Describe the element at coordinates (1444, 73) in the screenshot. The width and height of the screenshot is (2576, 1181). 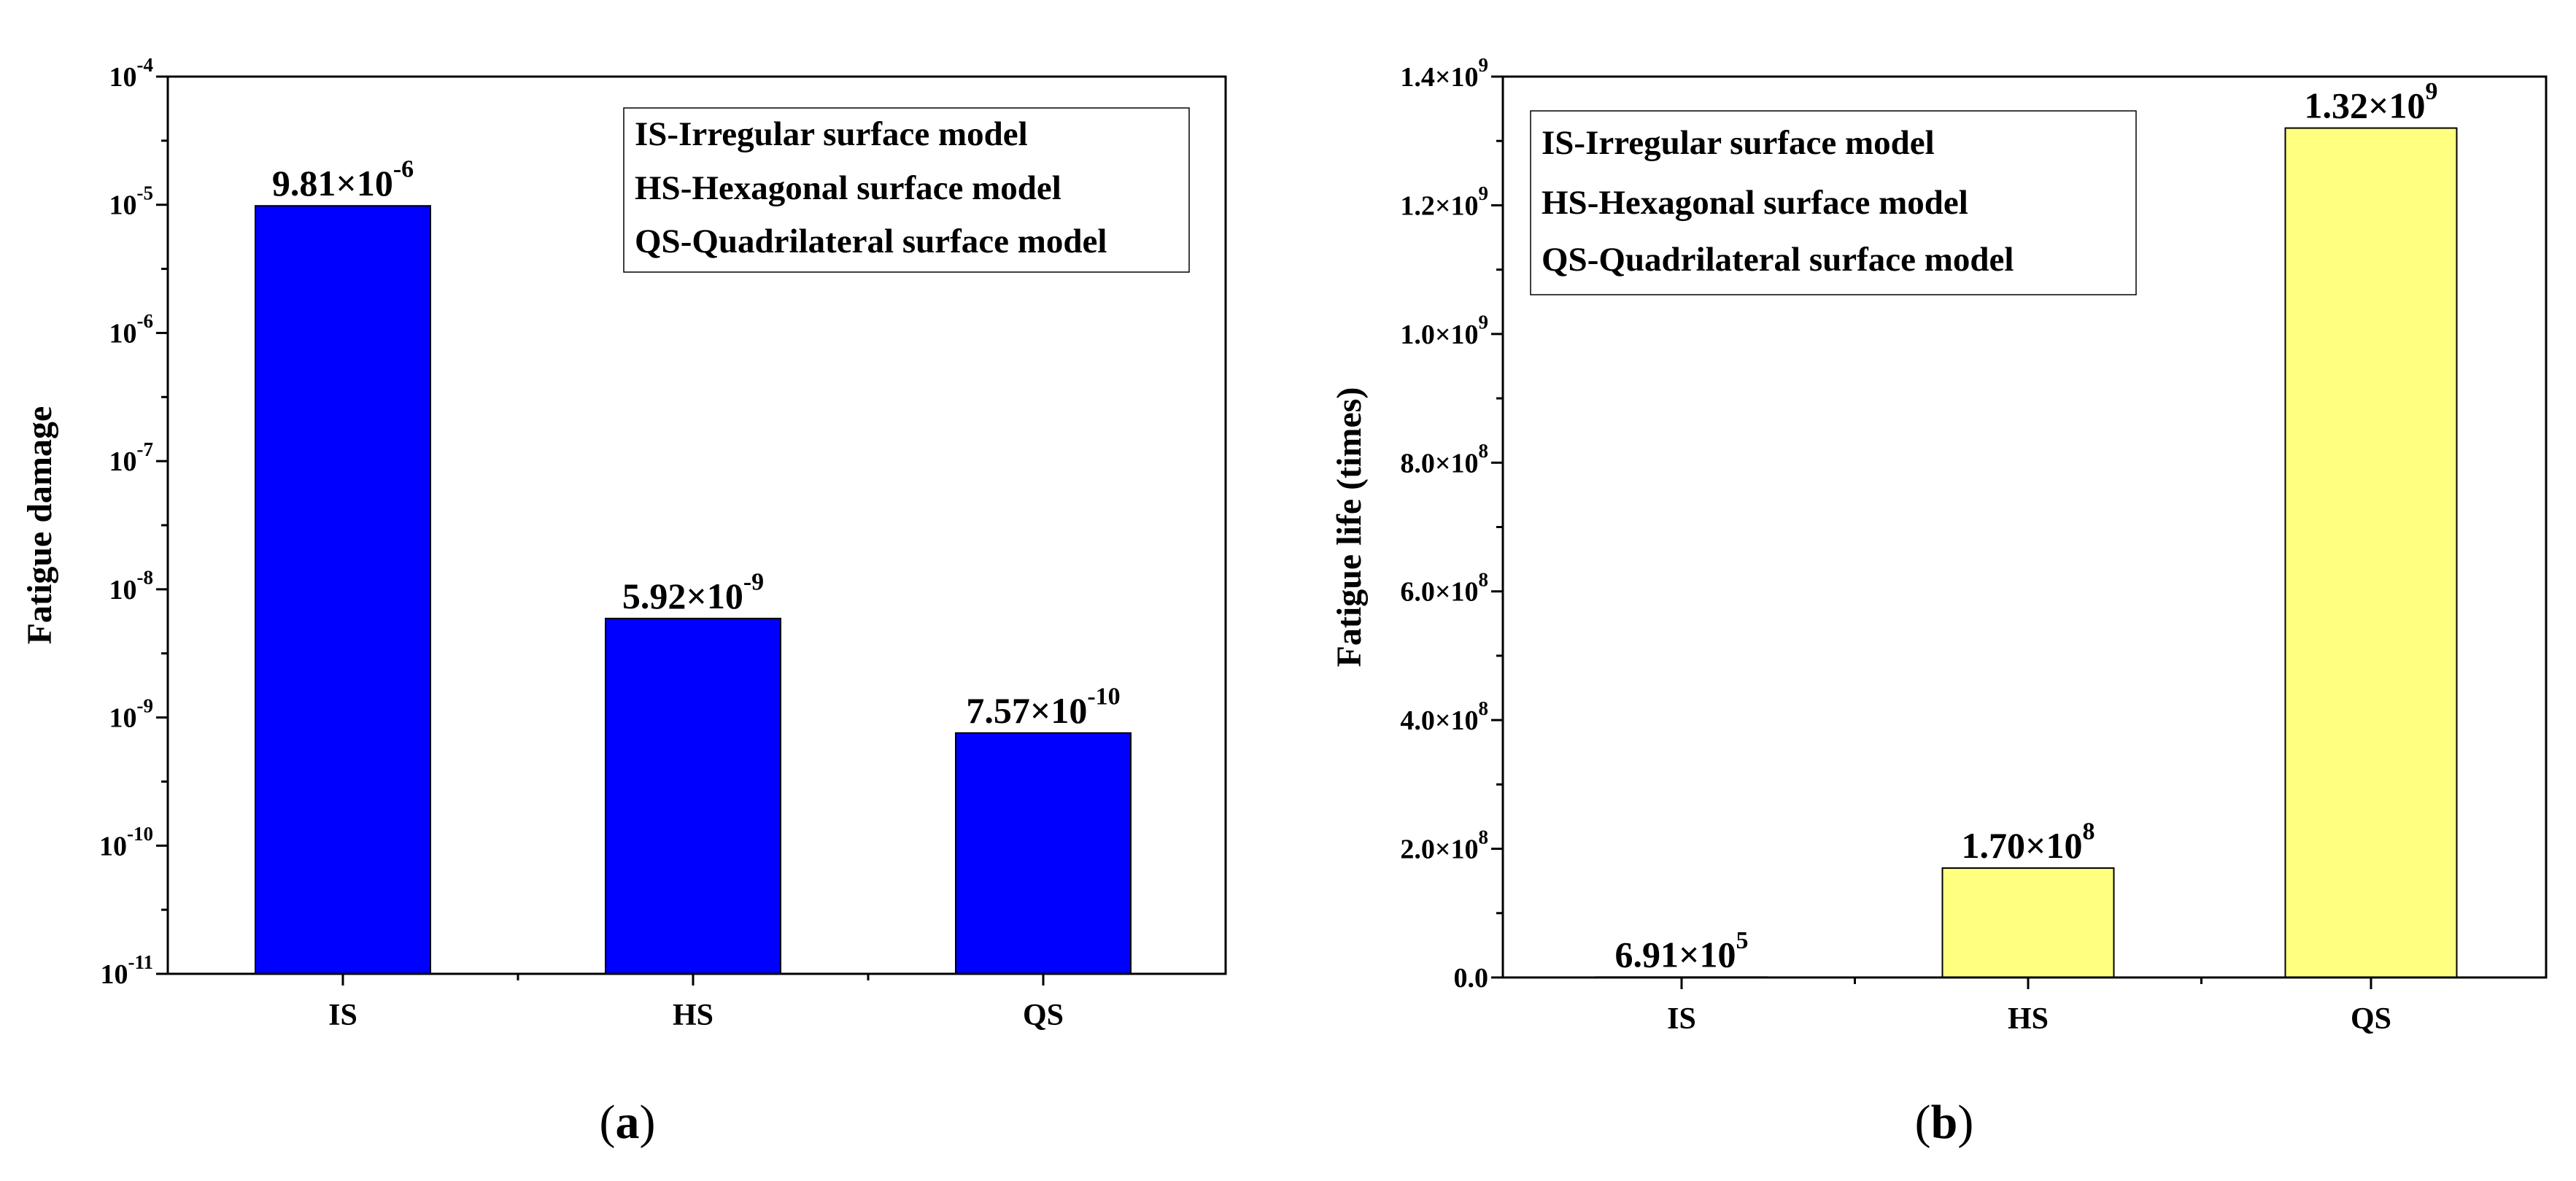
I see `y-tick-label: 1.4×10⁹` at that location.